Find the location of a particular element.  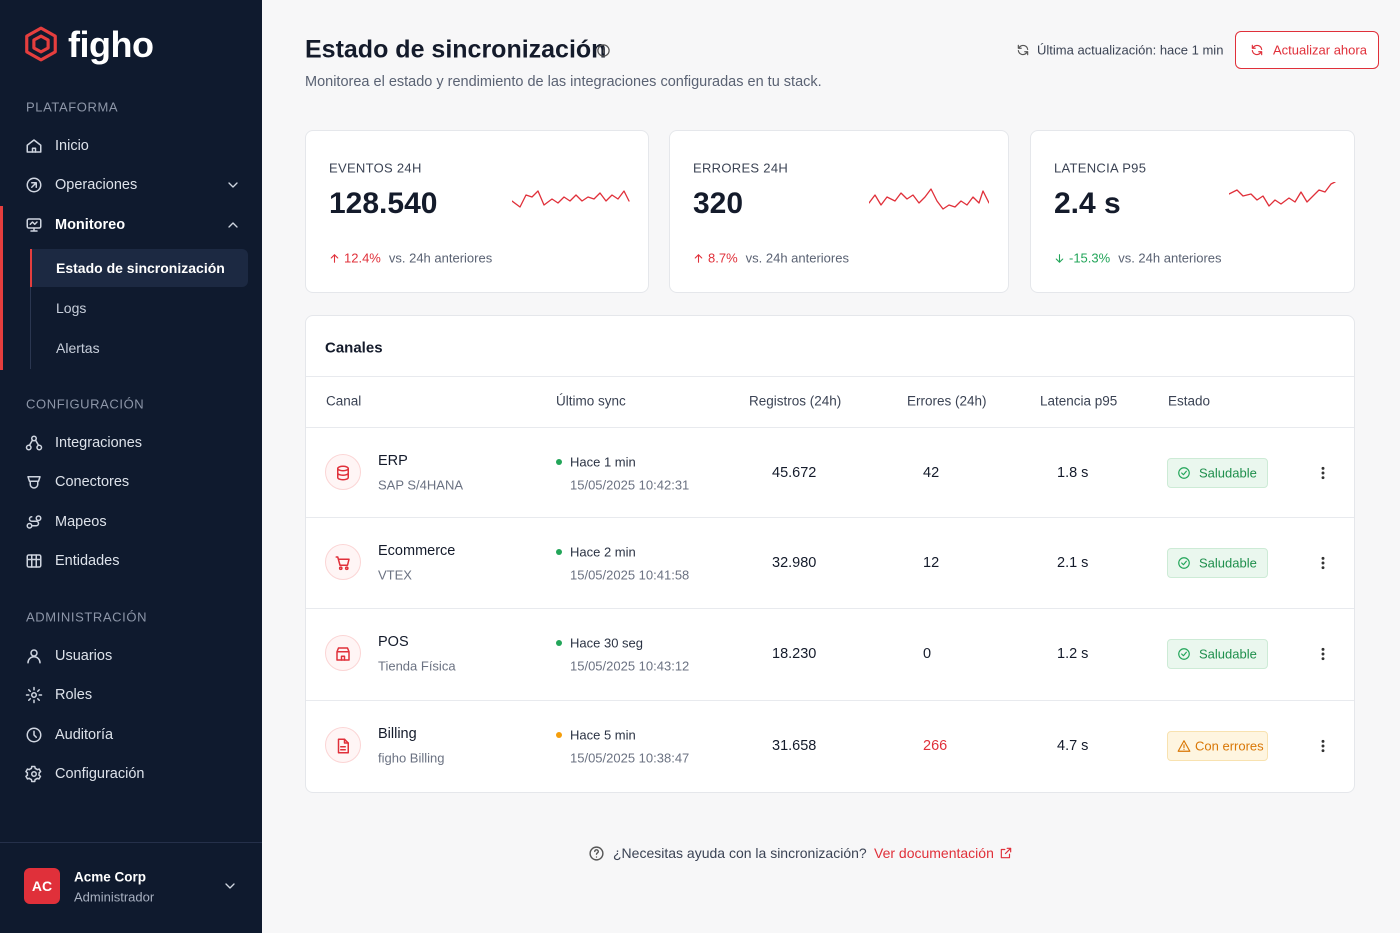

sub-item-active is located at coordinates (139, 267).